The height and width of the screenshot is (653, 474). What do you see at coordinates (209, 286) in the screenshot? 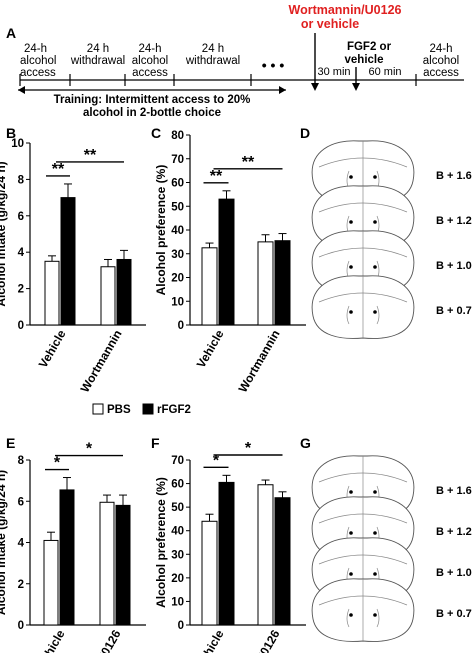
I see `chart-c-bar-pbs-vehicle` at bounding box center [209, 286].